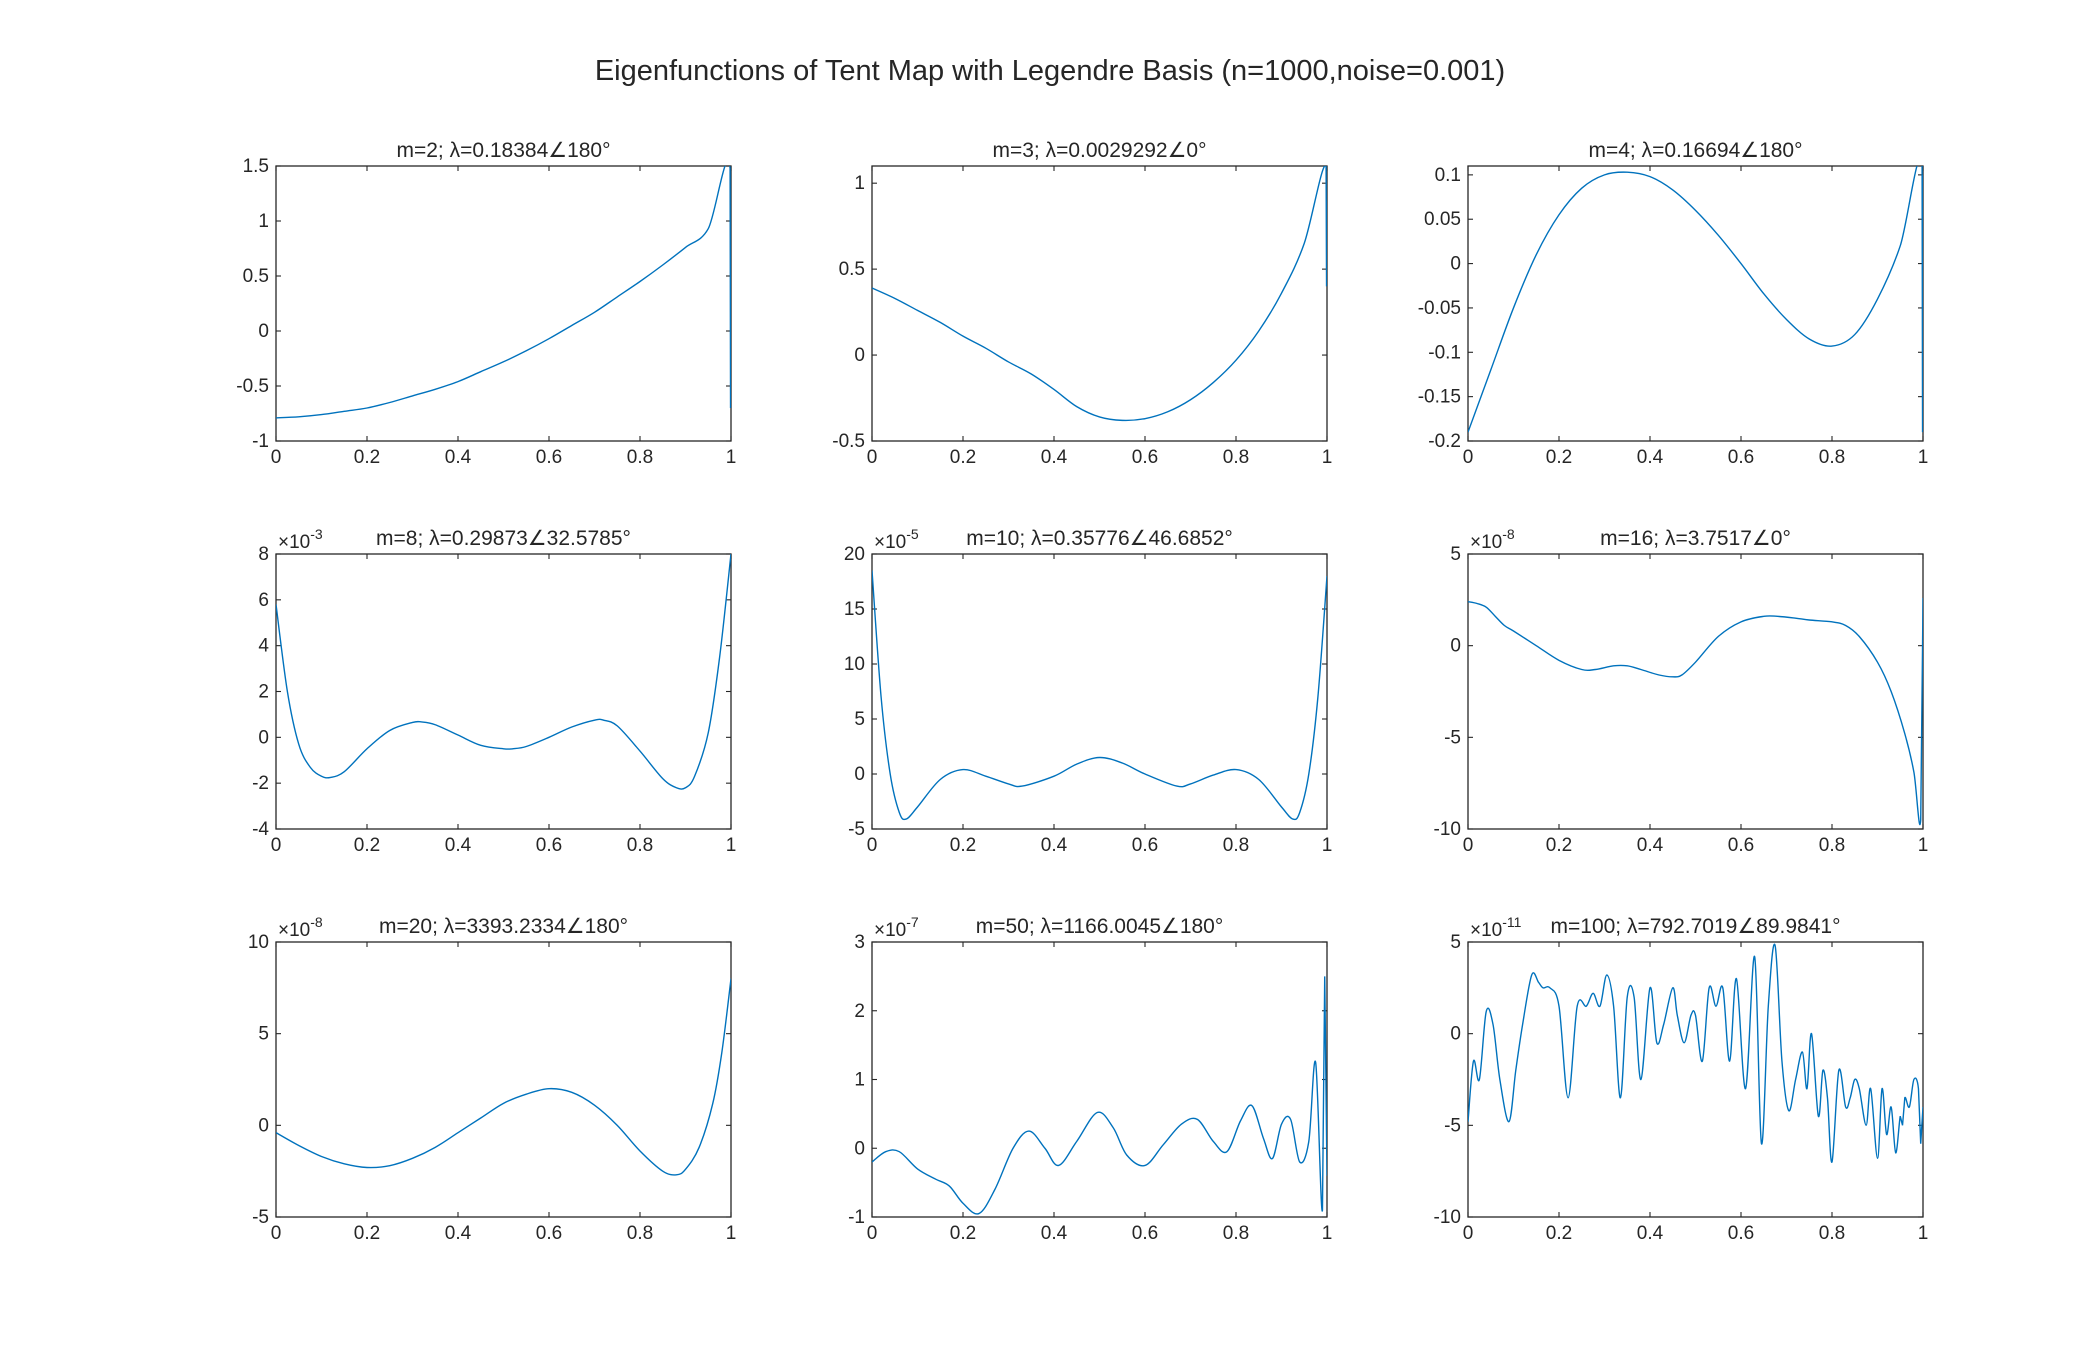 Image resolution: width=2100 pixels, height=1348 pixels. Describe the element at coordinates (896, 539) in the screenshot. I see `exponent-label: ×10⁻⁵` at that location.